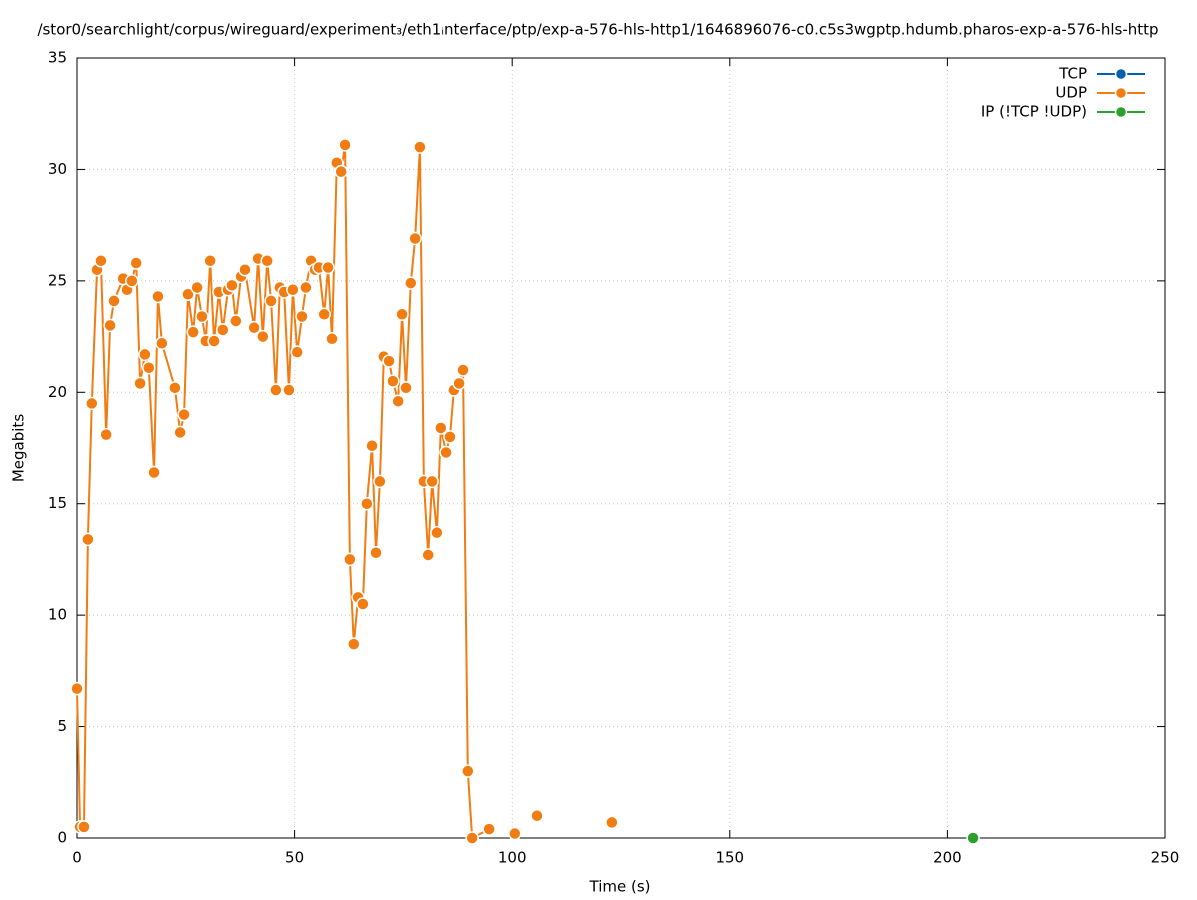 Image resolution: width=1197 pixels, height=900 pixels. I want to click on y-tick-label: 30, so click(57, 169).